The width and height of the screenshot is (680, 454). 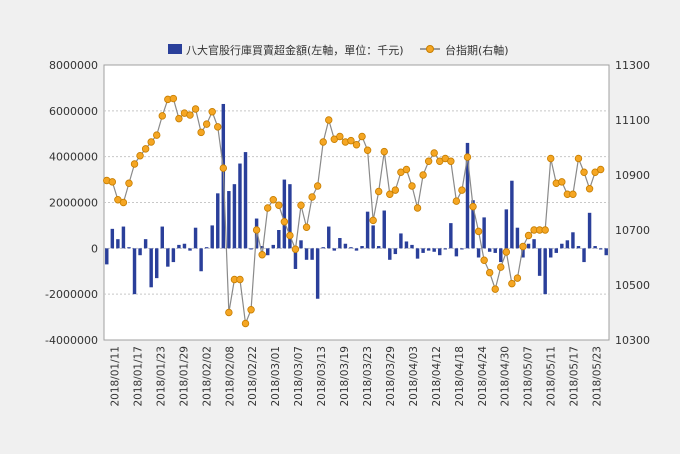 I want to click on left-axis-tick-label: 0, so click(x=94, y=248).